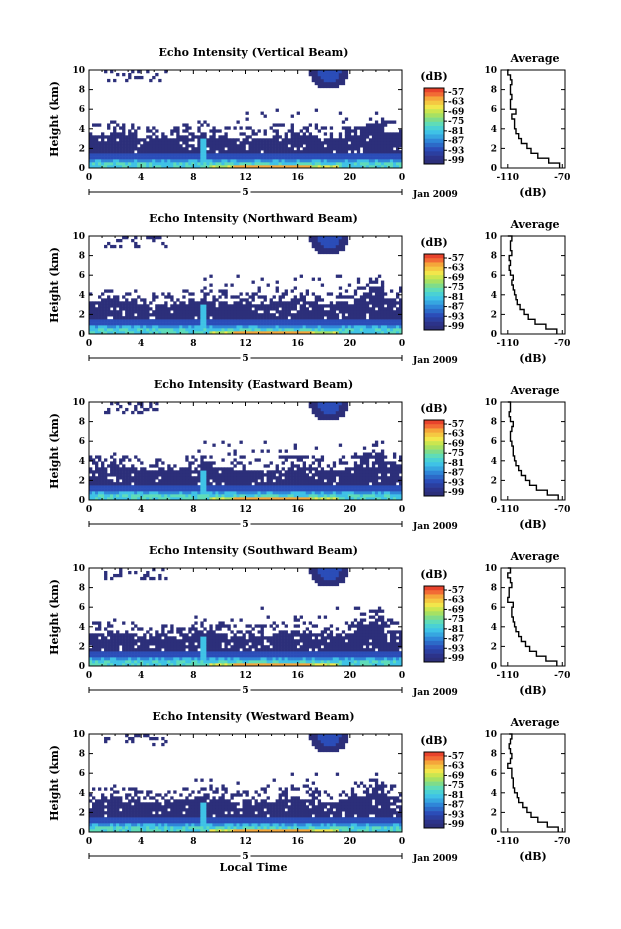 This screenshot has width=621, height=929. What do you see at coordinates (562, 842) in the screenshot?
I see `average-x-tick-label: -70` at bounding box center [562, 842].